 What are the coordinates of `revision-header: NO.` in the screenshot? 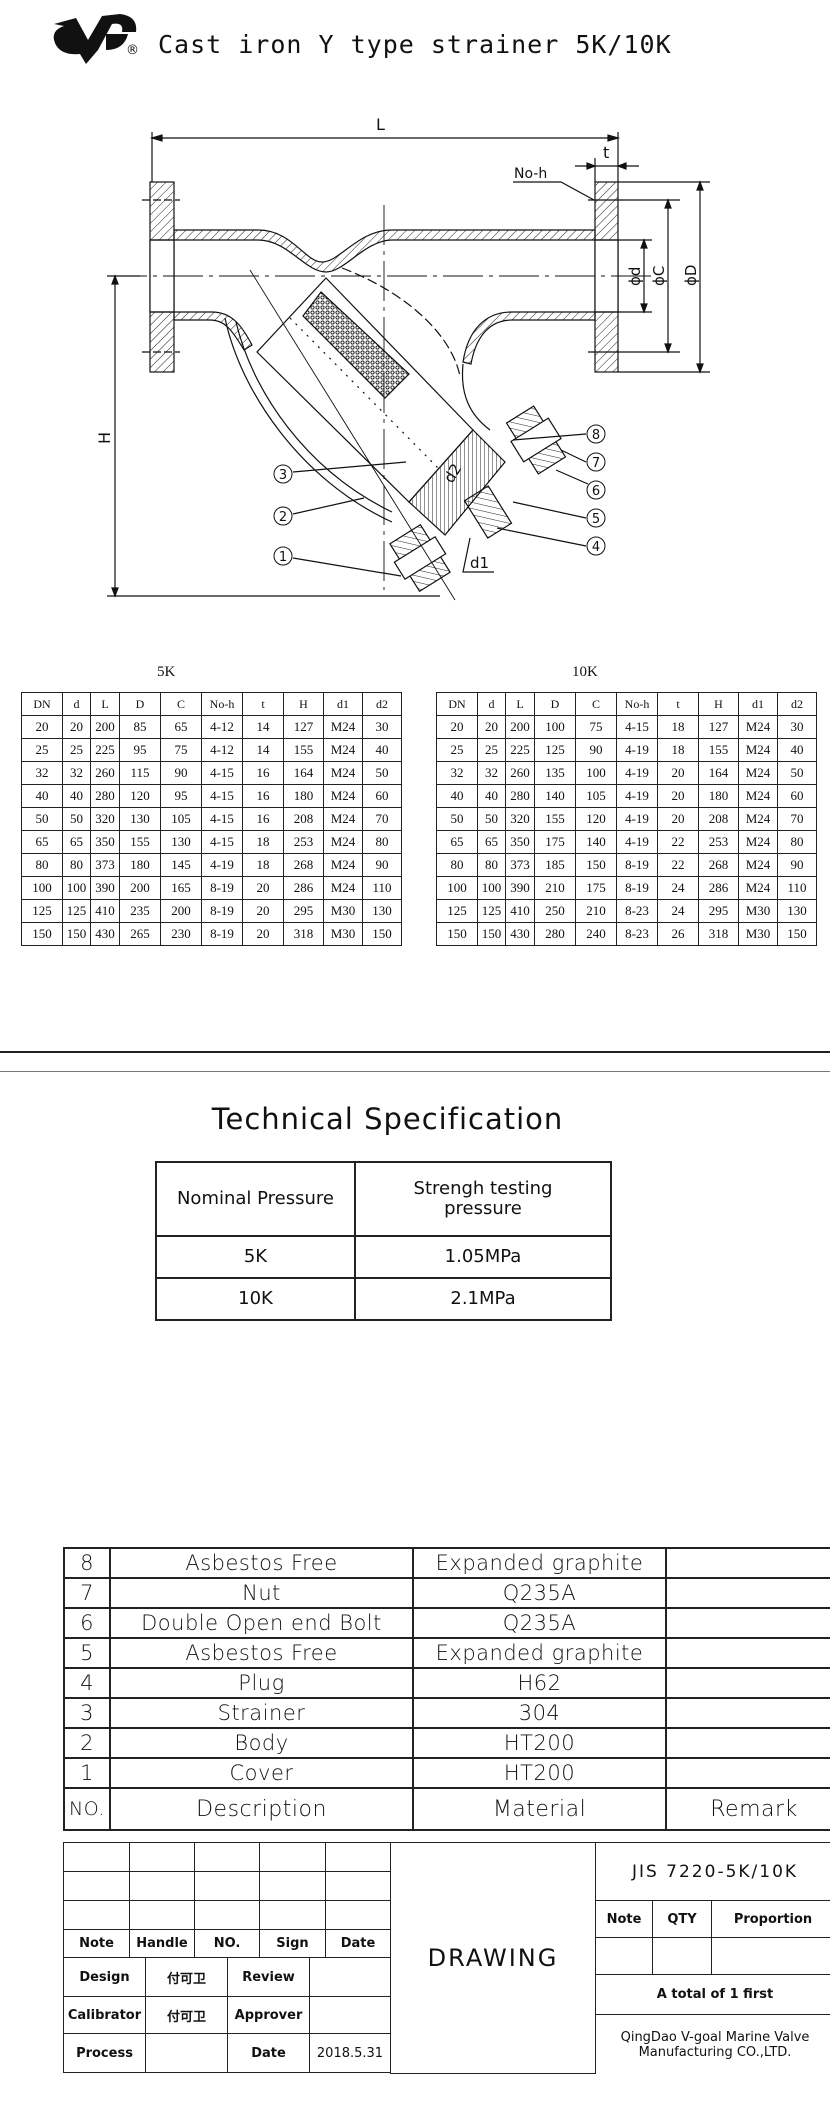 It's located at (227, 1943).